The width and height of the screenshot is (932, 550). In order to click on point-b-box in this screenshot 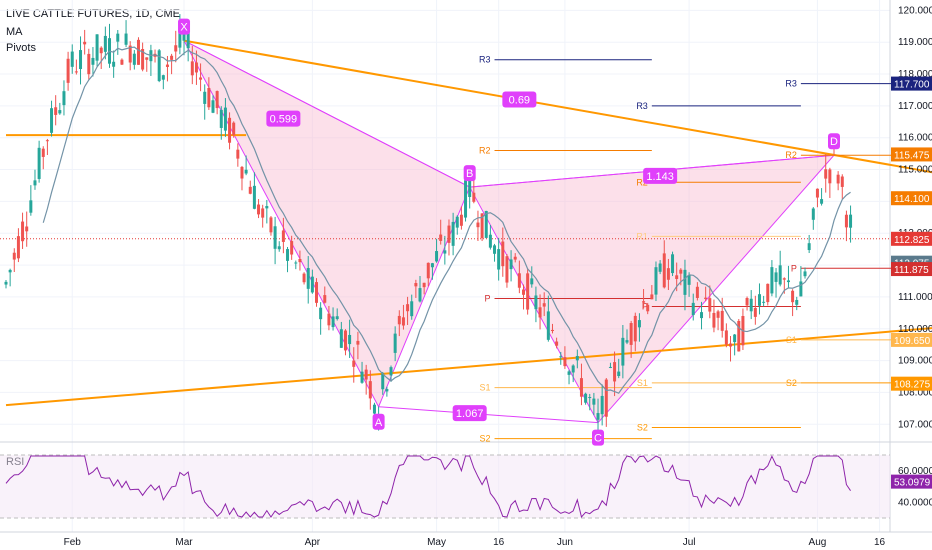, I will do `click(469, 173)`.